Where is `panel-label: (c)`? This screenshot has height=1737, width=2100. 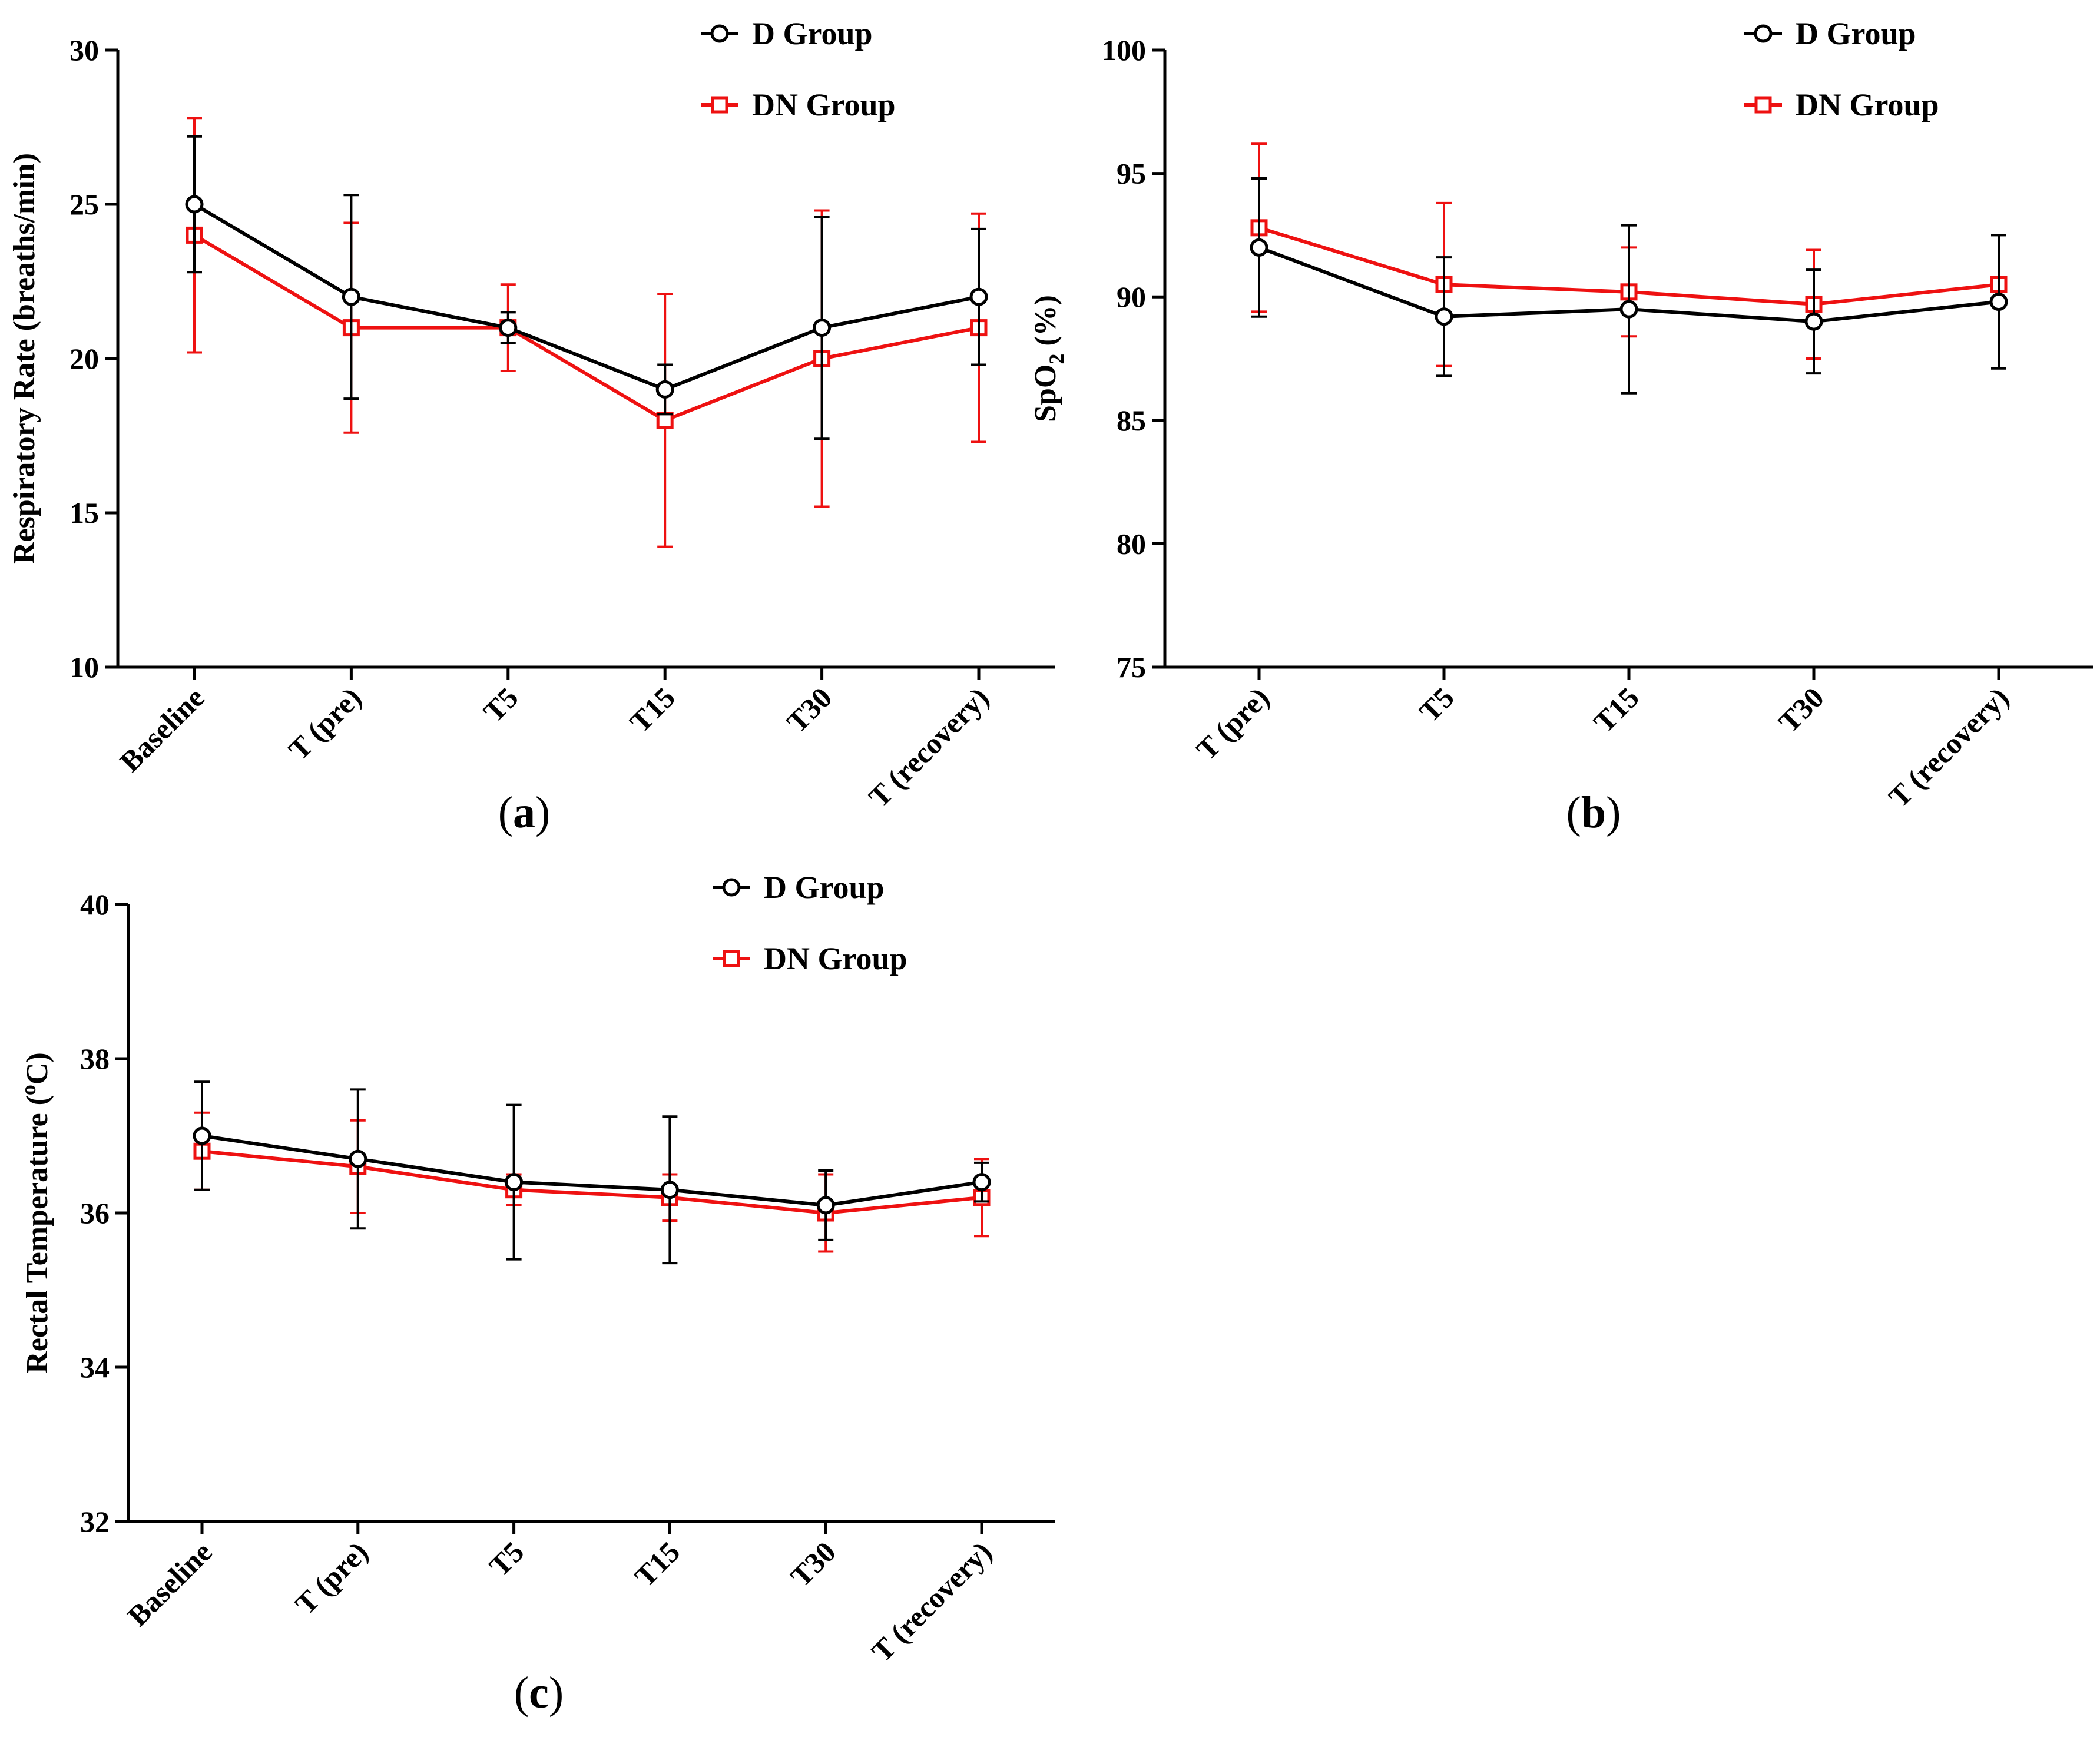
panel-label: (c) is located at coordinates (539, 1693).